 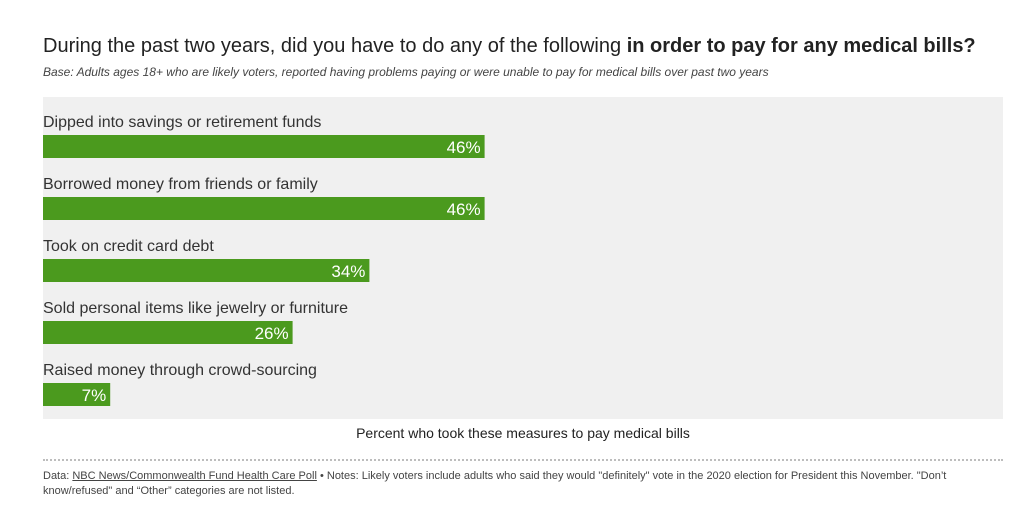 I want to click on data-prefix: Data:, so click(x=58, y=476).